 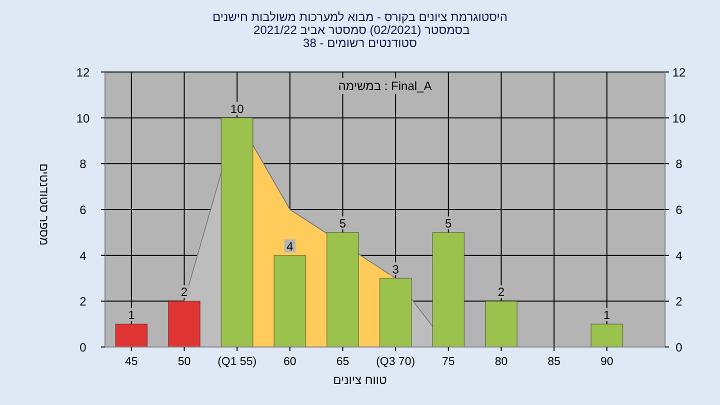 I want to click on y2-tick-label: 6, so click(x=679, y=210).